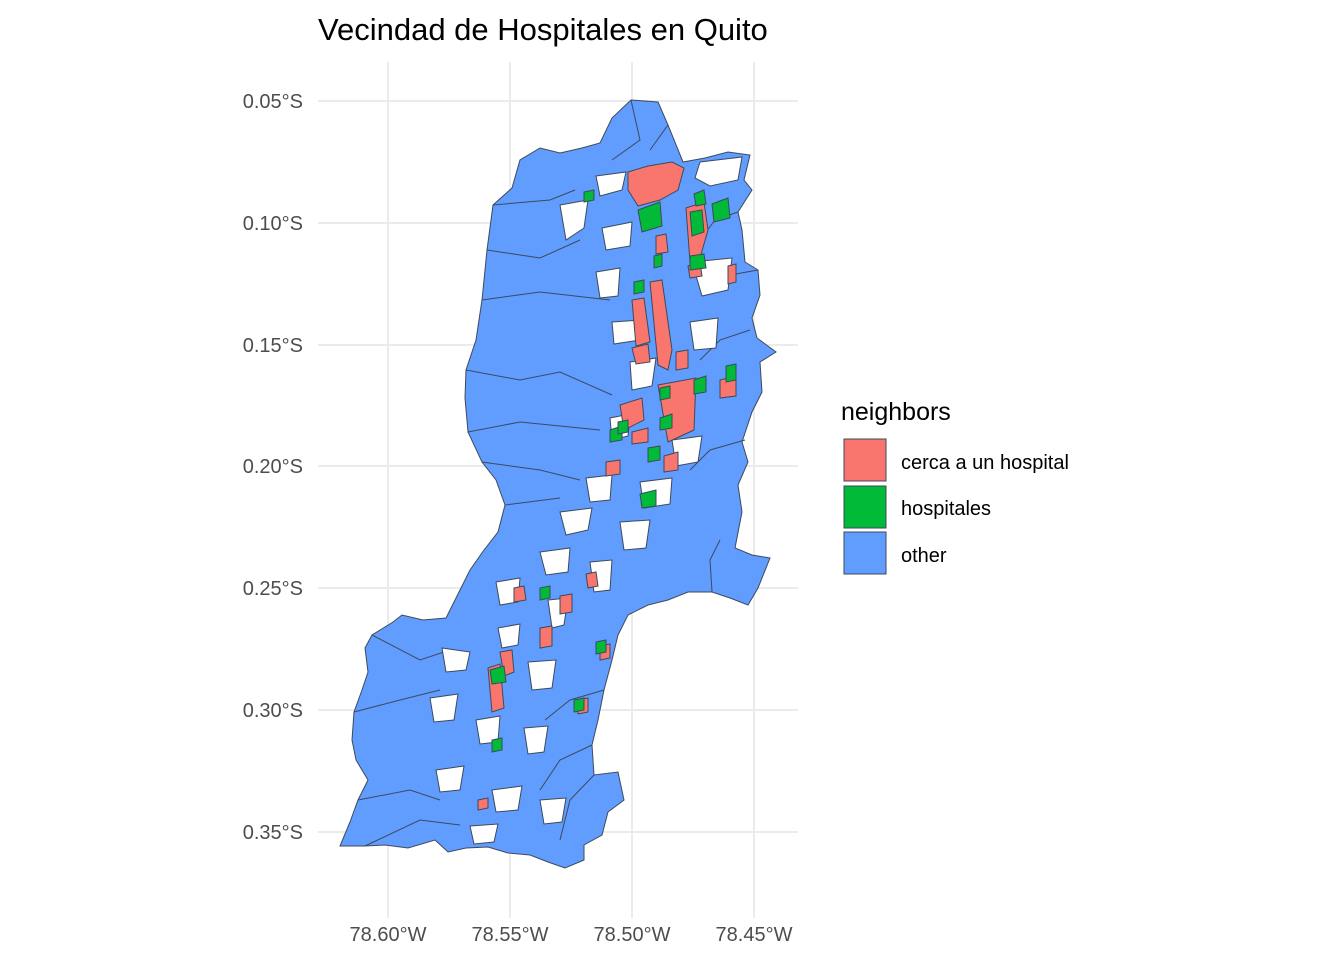 The height and width of the screenshot is (960, 1344). What do you see at coordinates (865, 507) in the screenshot?
I see `legend-swatch-hospitales` at bounding box center [865, 507].